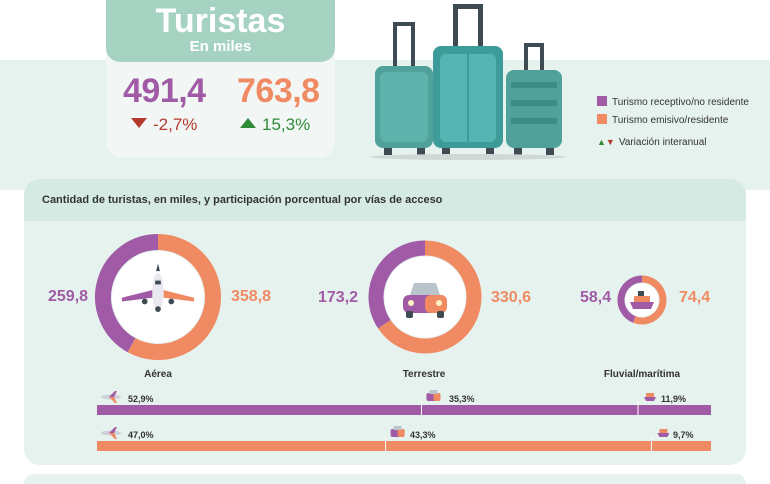  Describe the element at coordinates (670, 120) in the screenshot. I see `legend-emisivo-label: Turismo emisivo/residente` at that location.